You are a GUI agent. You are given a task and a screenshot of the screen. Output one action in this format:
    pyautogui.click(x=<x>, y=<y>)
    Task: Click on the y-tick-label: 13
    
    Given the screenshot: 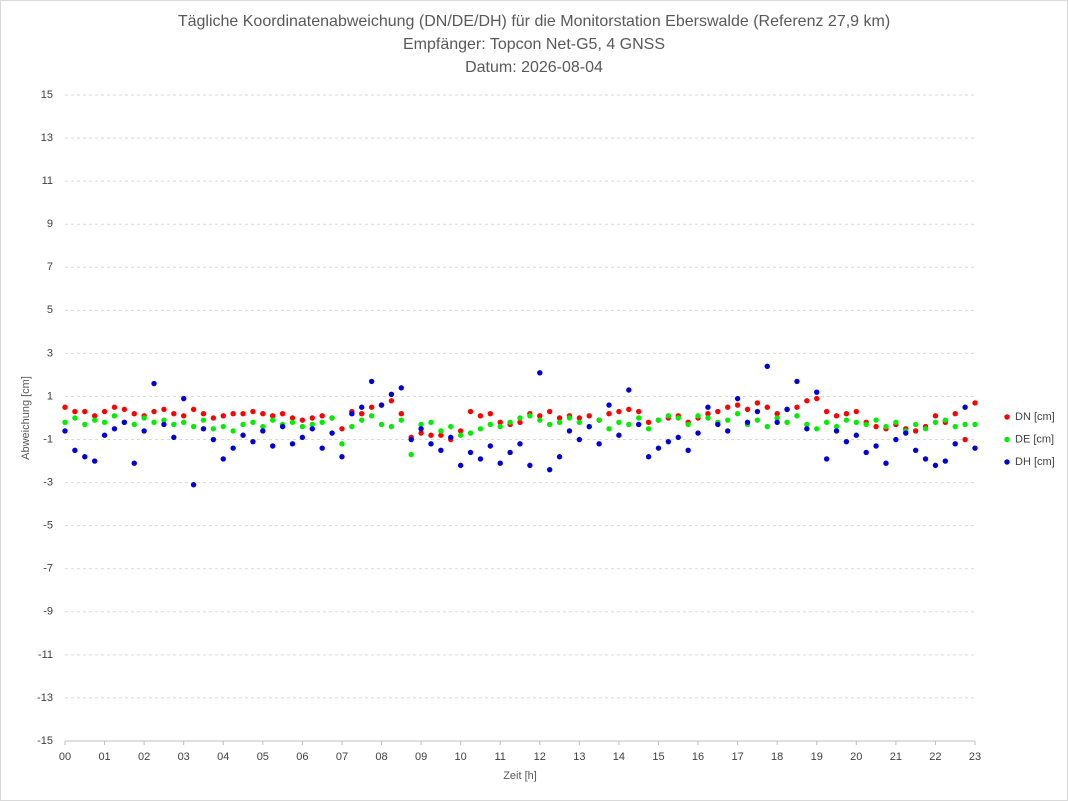 What is the action you would take?
    pyautogui.click(x=47, y=138)
    